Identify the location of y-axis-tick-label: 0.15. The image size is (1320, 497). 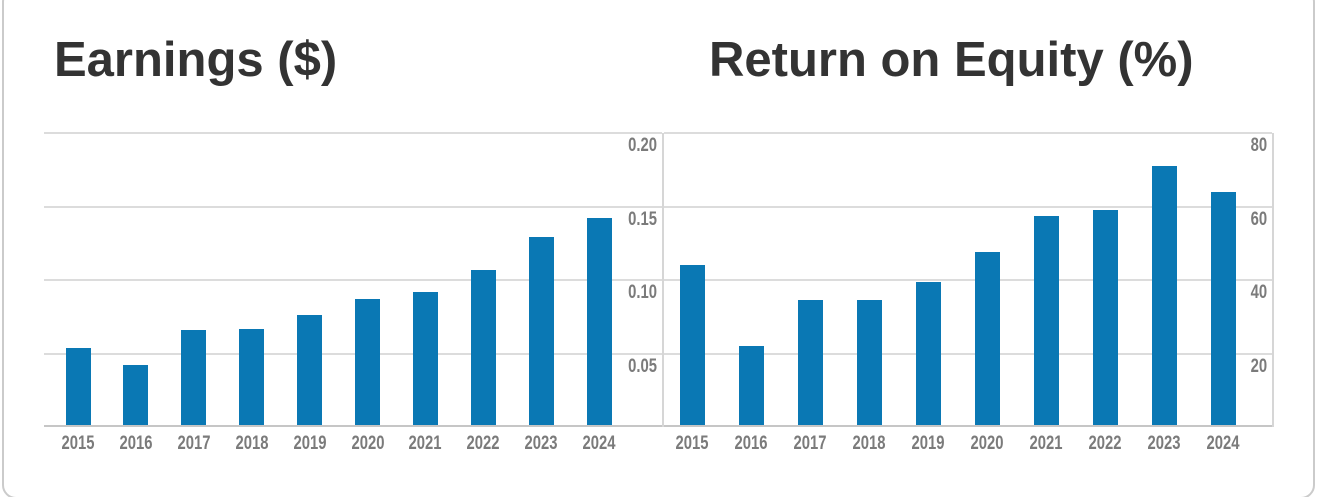
(642, 219).